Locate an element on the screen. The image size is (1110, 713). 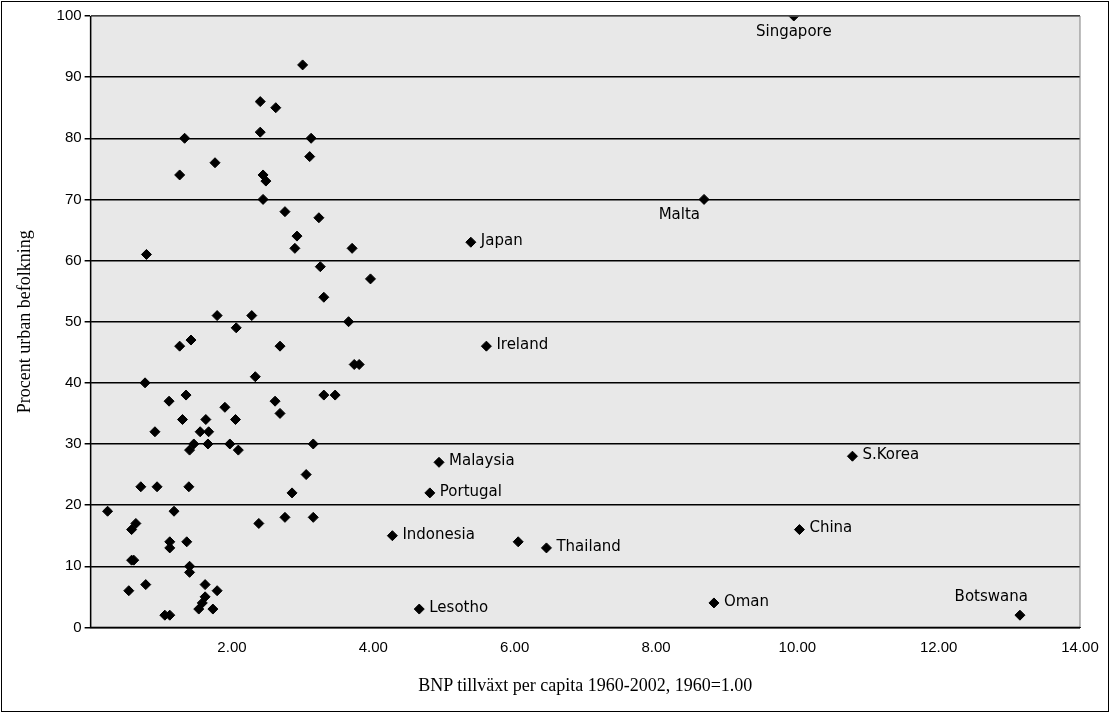
annotation: Portugal is located at coordinates (470, 490).